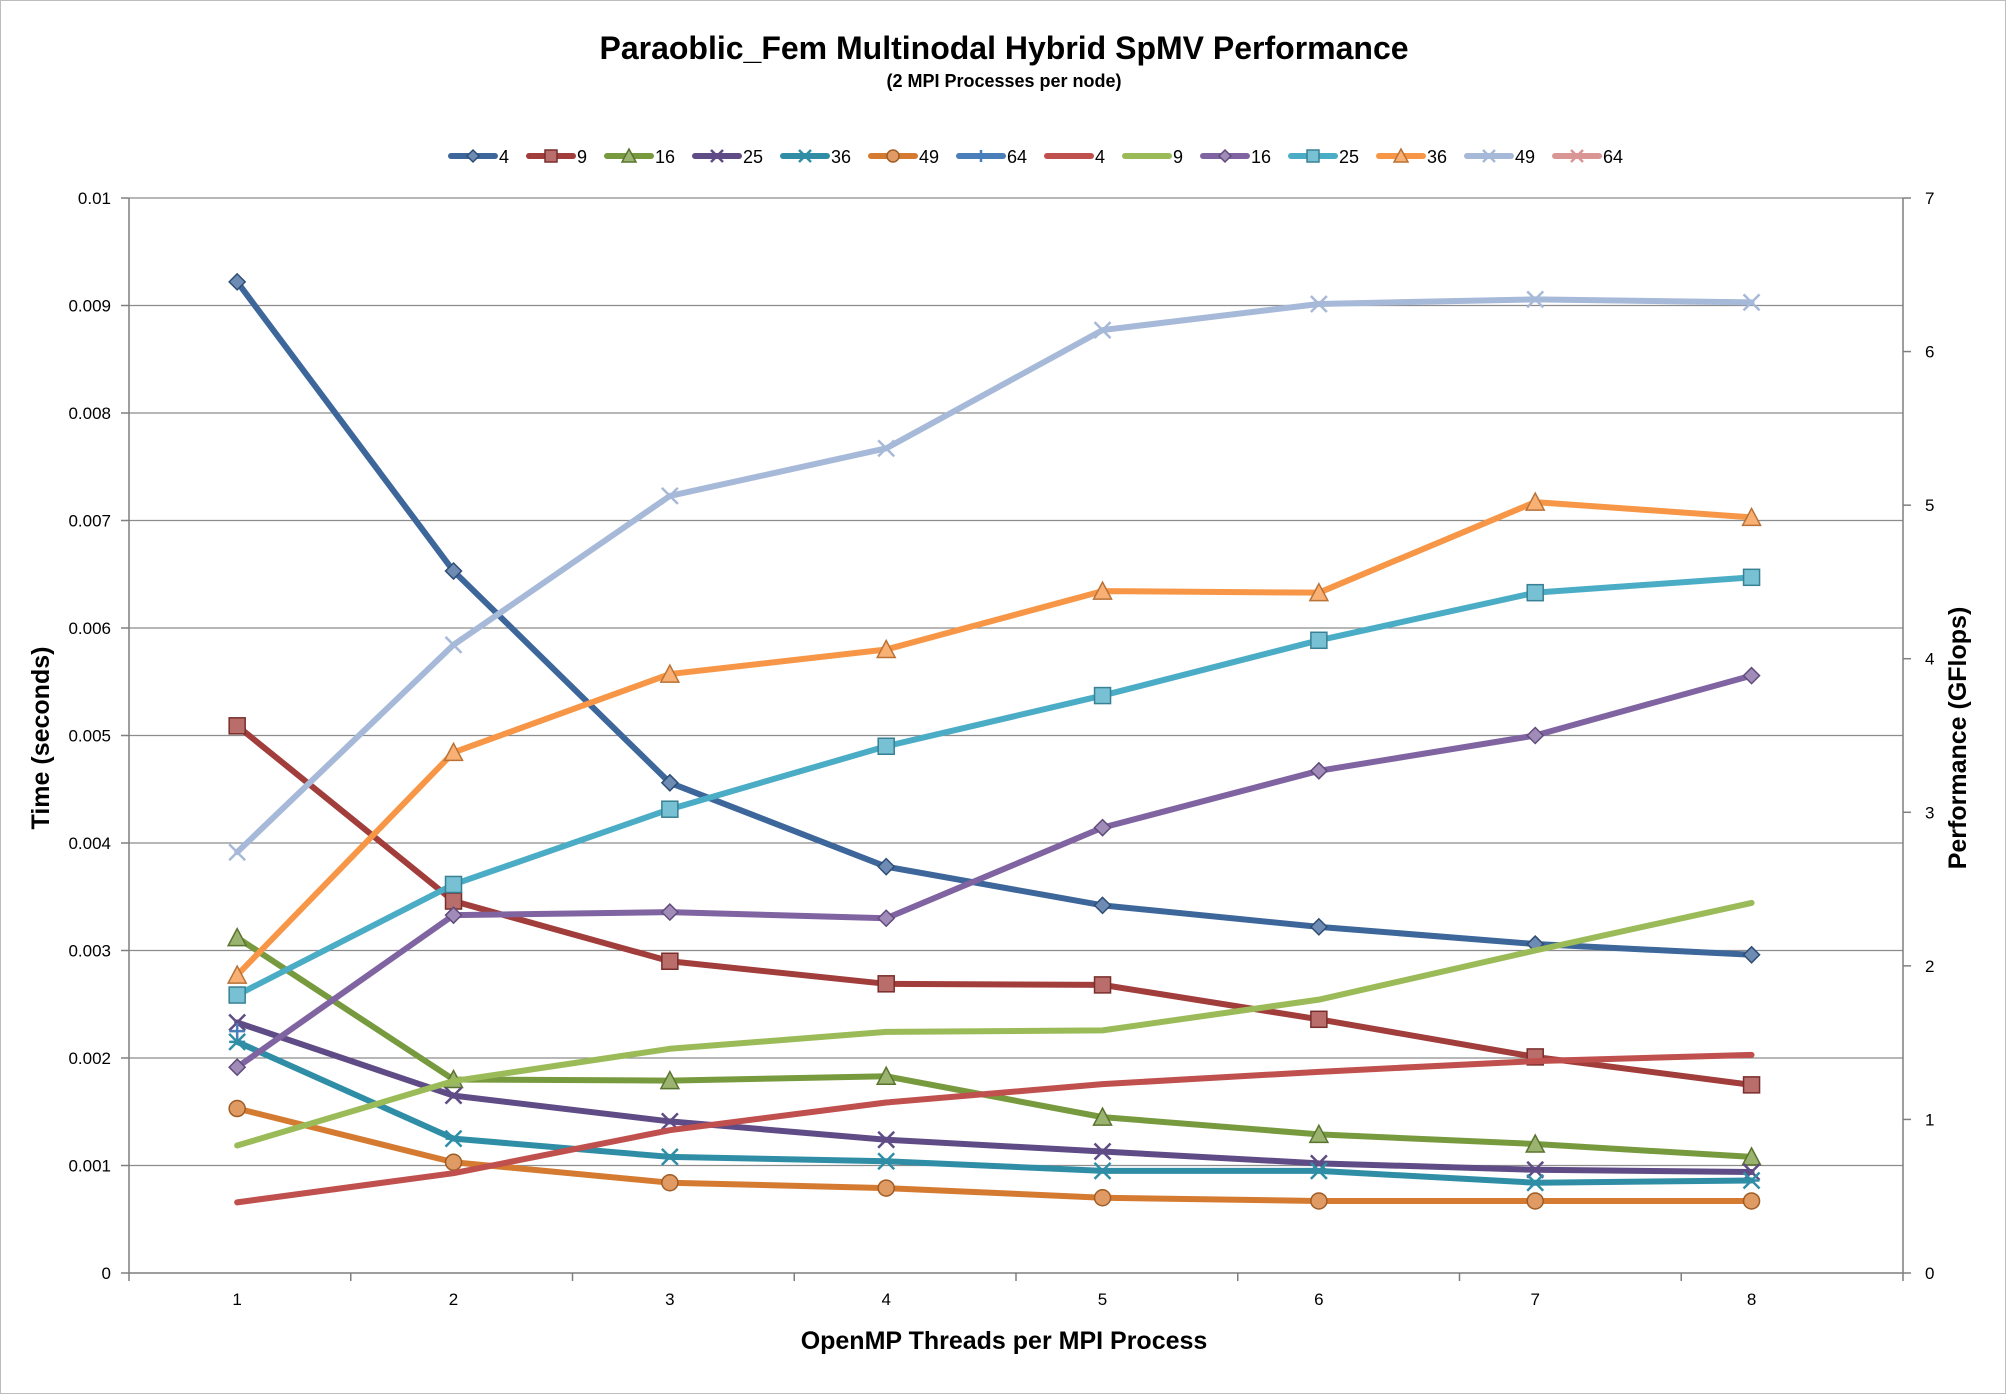 The height and width of the screenshot is (1398, 2006). What do you see at coordinates (1499, 157) in the screenshot?
I see `legend-item: 49` at bounding box center [1499, 157].